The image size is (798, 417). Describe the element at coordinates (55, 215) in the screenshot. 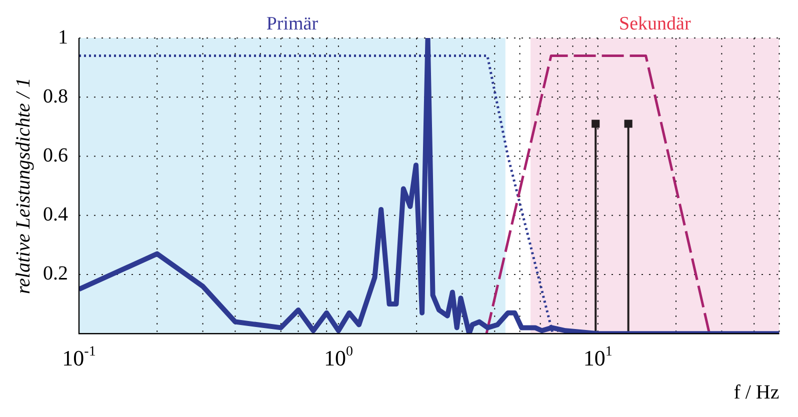

I see `y-tick-label: 0.4` at that location.